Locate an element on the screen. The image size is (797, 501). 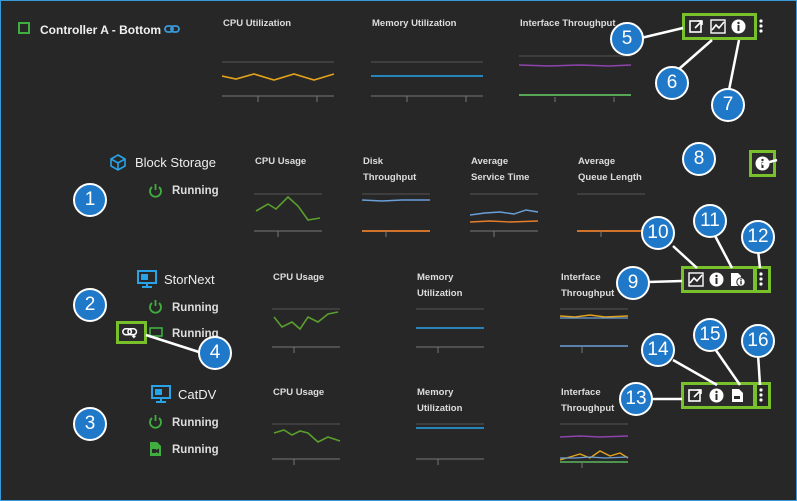
average-service-time-sparkline is located at coordinates (504, 215).